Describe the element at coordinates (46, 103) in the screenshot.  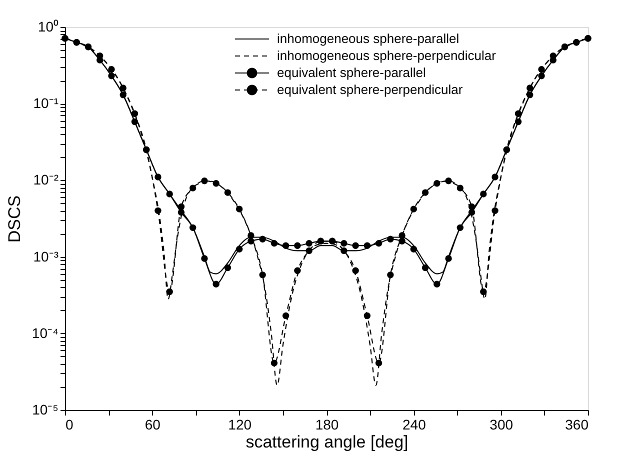
I see `y-tick-label: 10⁻¹` at that location.